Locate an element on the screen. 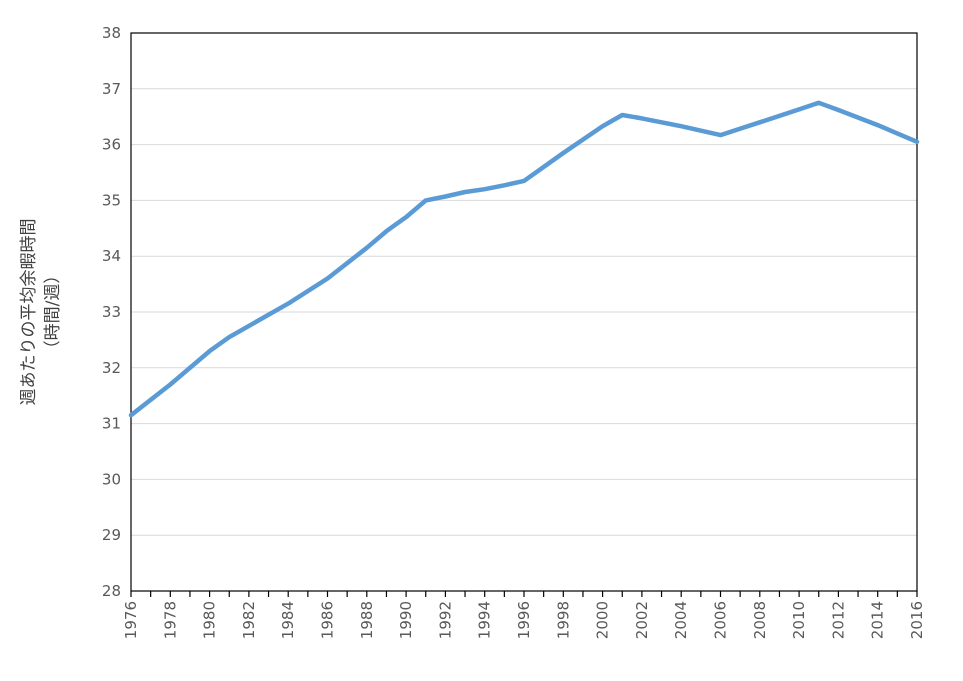  y-tick-label-36: 36 is located at coordinates (111, 145).